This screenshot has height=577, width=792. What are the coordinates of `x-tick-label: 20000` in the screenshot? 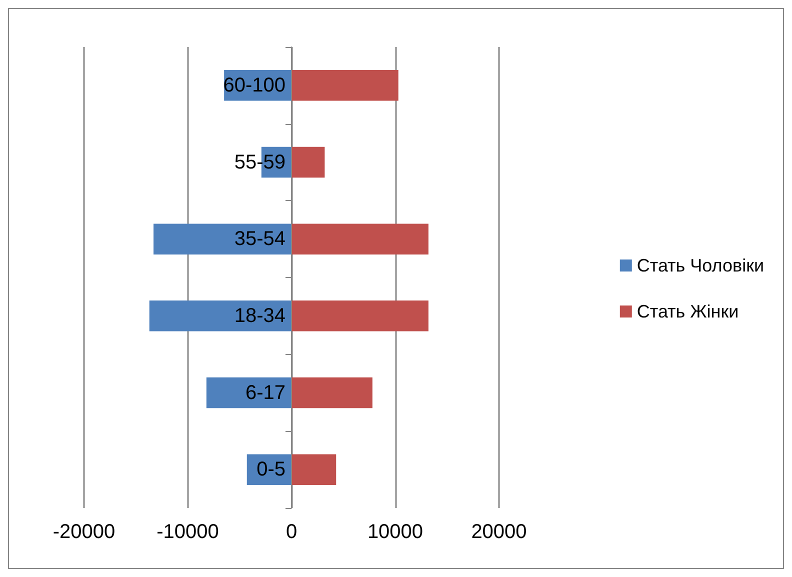 It's located at (499, 532).